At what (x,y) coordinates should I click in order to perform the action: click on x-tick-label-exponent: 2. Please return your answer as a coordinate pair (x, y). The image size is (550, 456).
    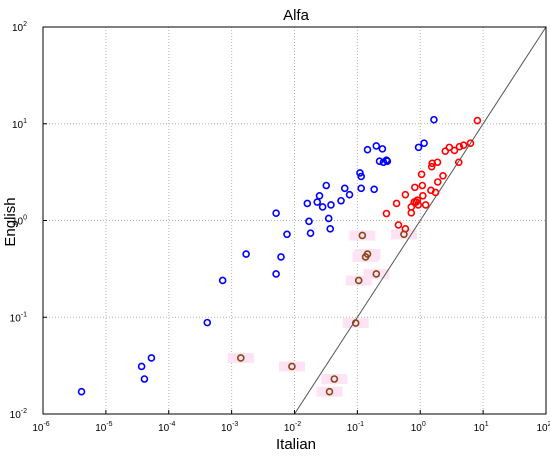
    Looking at the image, I should click on (549, 424).